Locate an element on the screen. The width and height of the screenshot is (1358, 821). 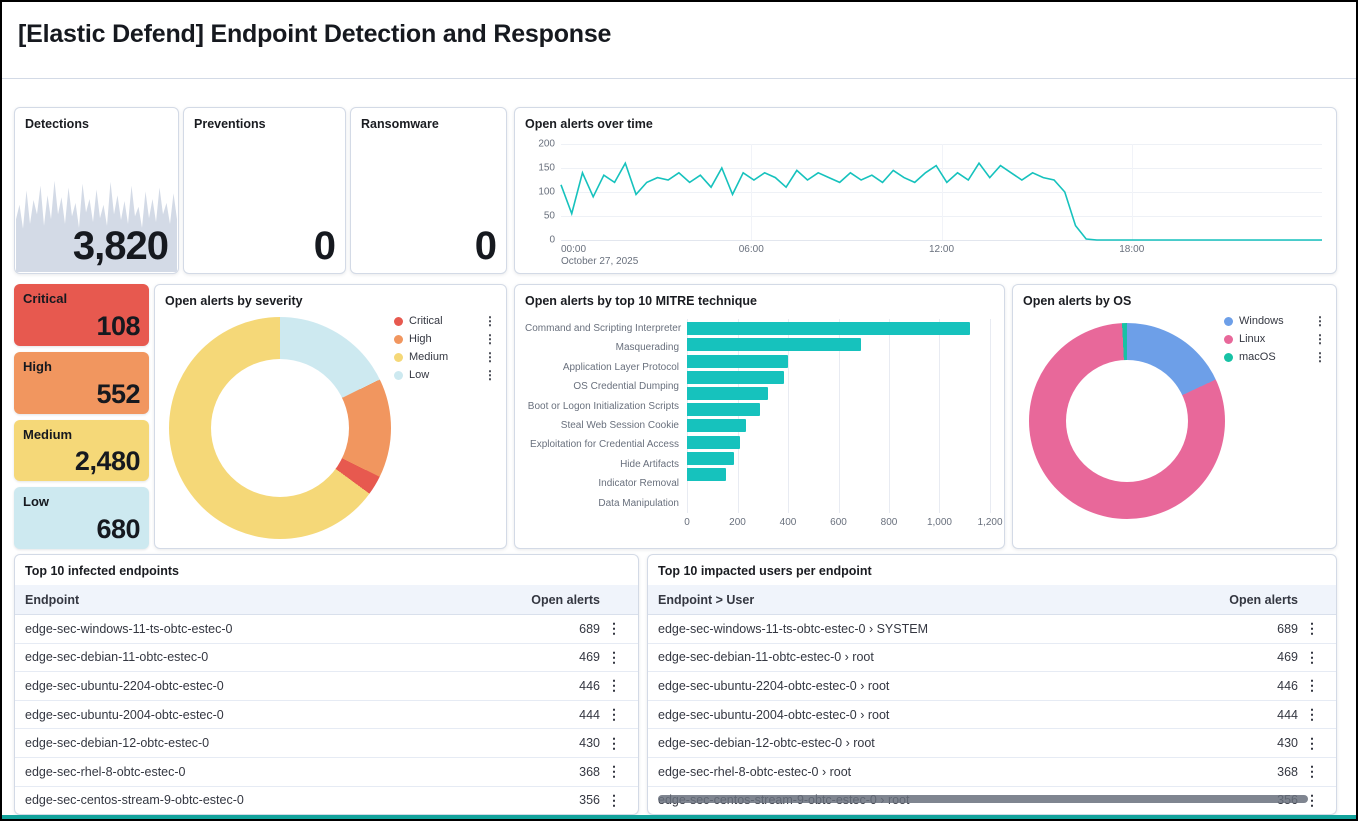
alerts-cell: 444 is located at coordinates (589, 714).